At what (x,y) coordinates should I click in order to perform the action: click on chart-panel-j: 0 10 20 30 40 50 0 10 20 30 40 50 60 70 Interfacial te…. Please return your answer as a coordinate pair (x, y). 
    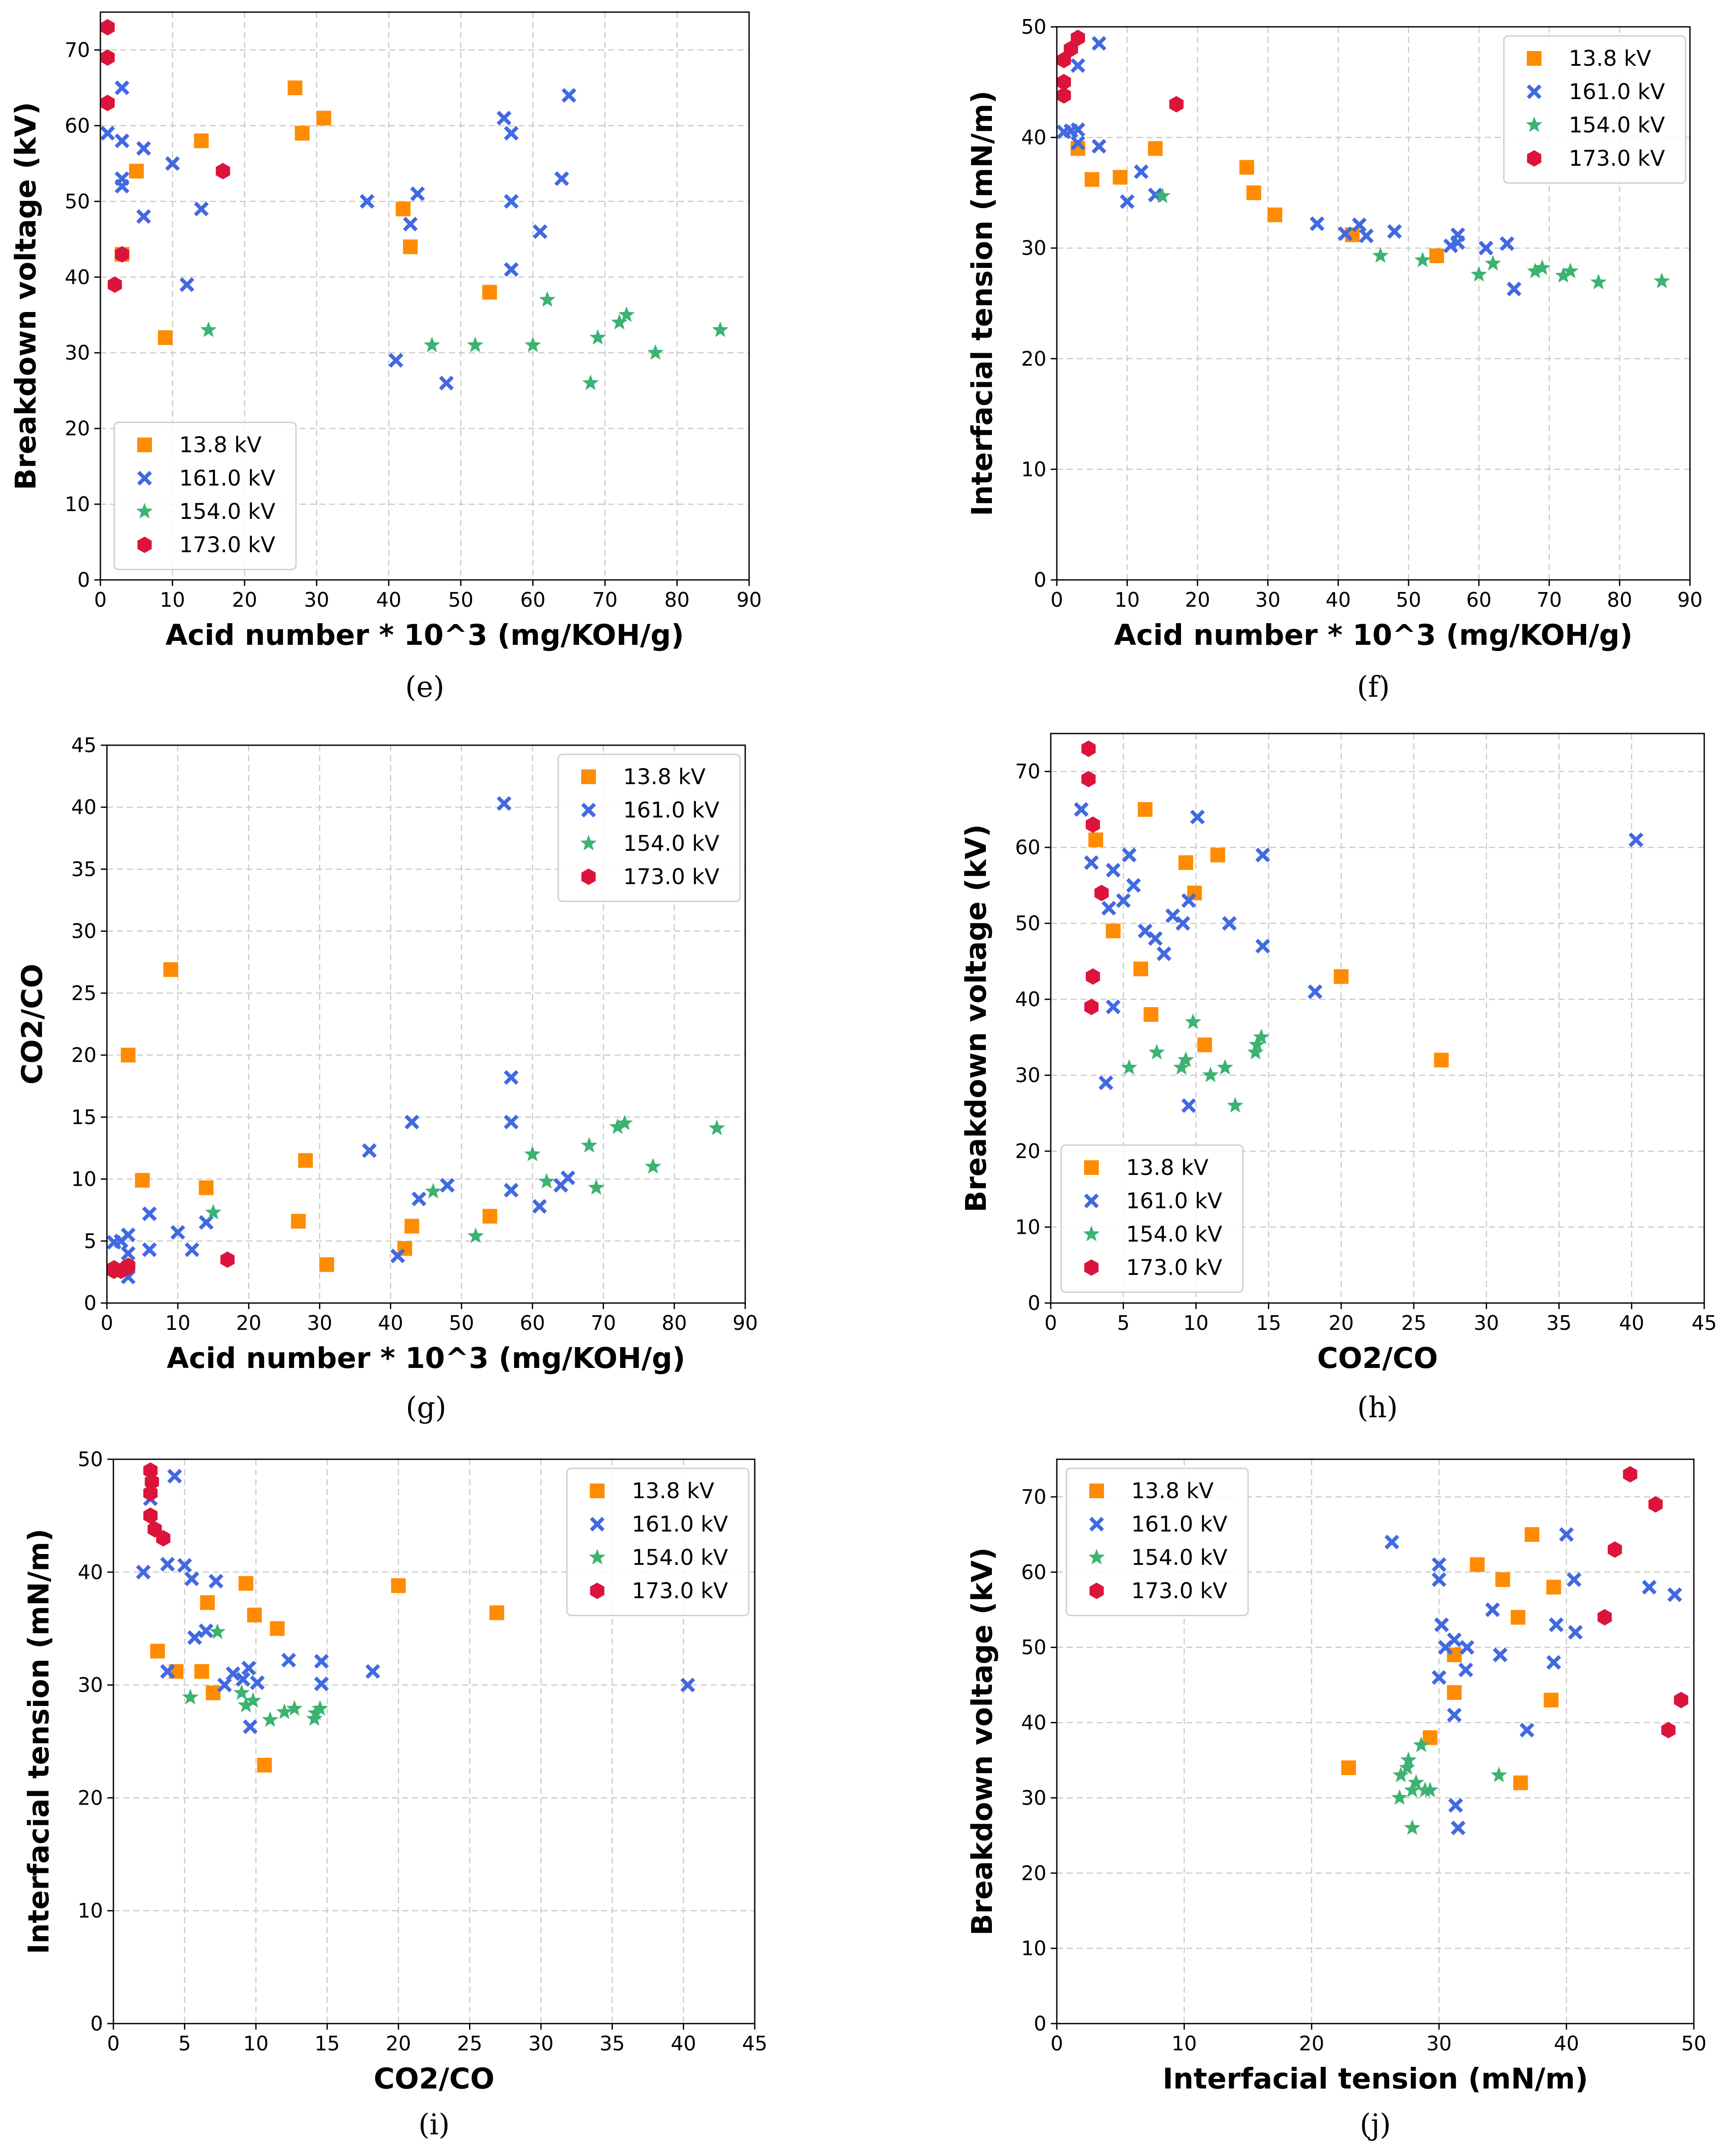
    Looking at the image, I should click on (1335, 1800).